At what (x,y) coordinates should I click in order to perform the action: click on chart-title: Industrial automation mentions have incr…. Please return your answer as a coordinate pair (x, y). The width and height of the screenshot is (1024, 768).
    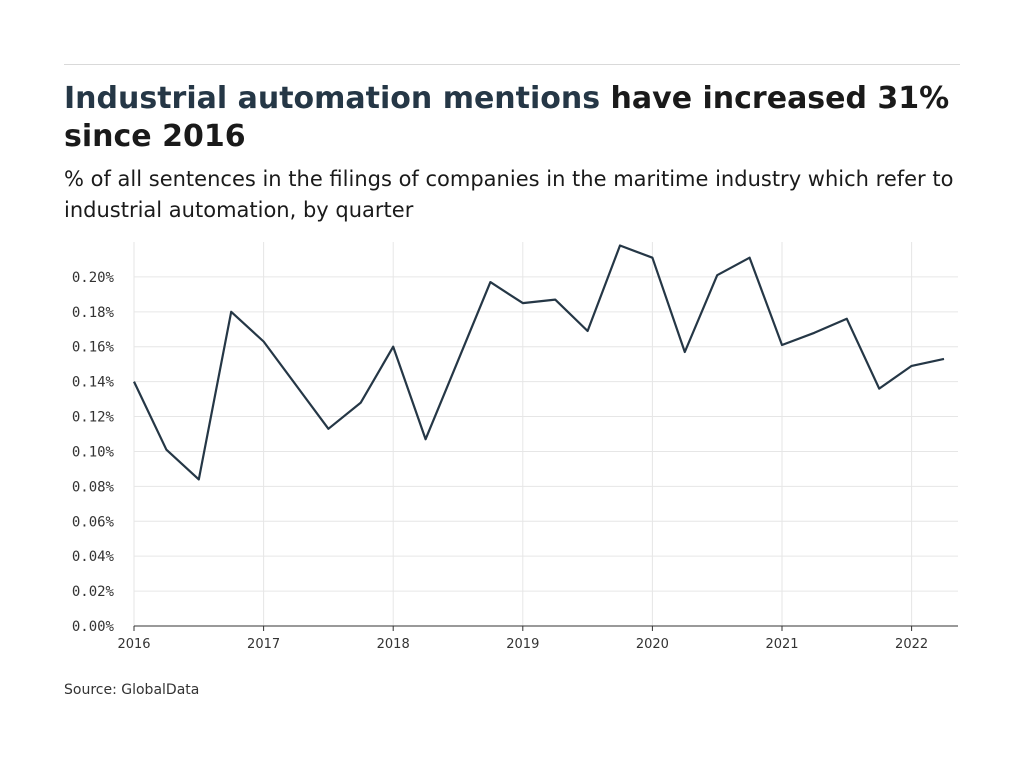
    Looking at the image, I should click on (514, 118).